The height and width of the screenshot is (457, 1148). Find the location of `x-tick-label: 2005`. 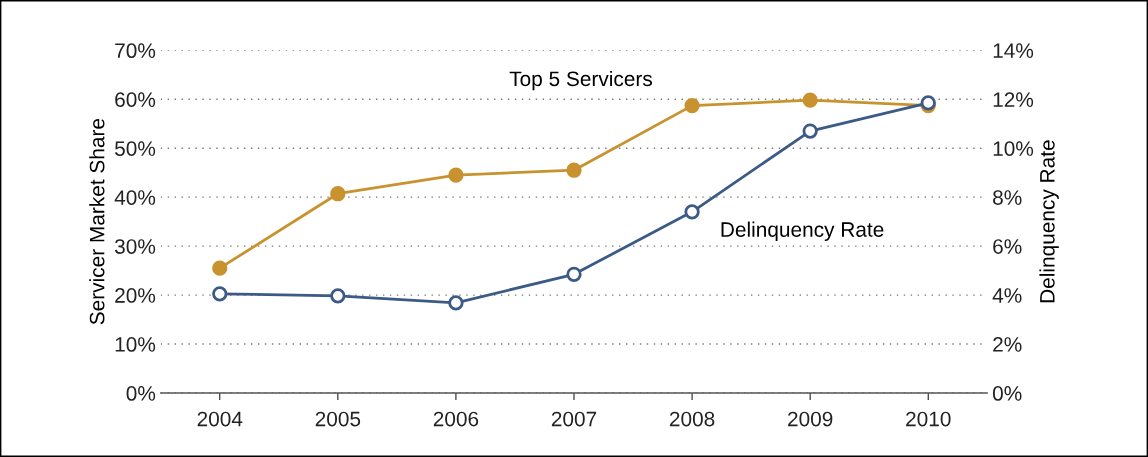

x-tick-label: 2005 is located at coordinates (338, 419).